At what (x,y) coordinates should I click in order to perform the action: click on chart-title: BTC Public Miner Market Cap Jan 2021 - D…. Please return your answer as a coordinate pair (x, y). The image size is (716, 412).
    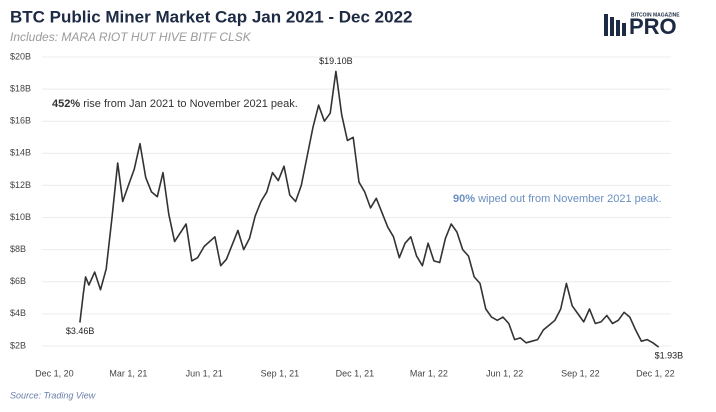
    Looking at the image, I should click on (211, 16).